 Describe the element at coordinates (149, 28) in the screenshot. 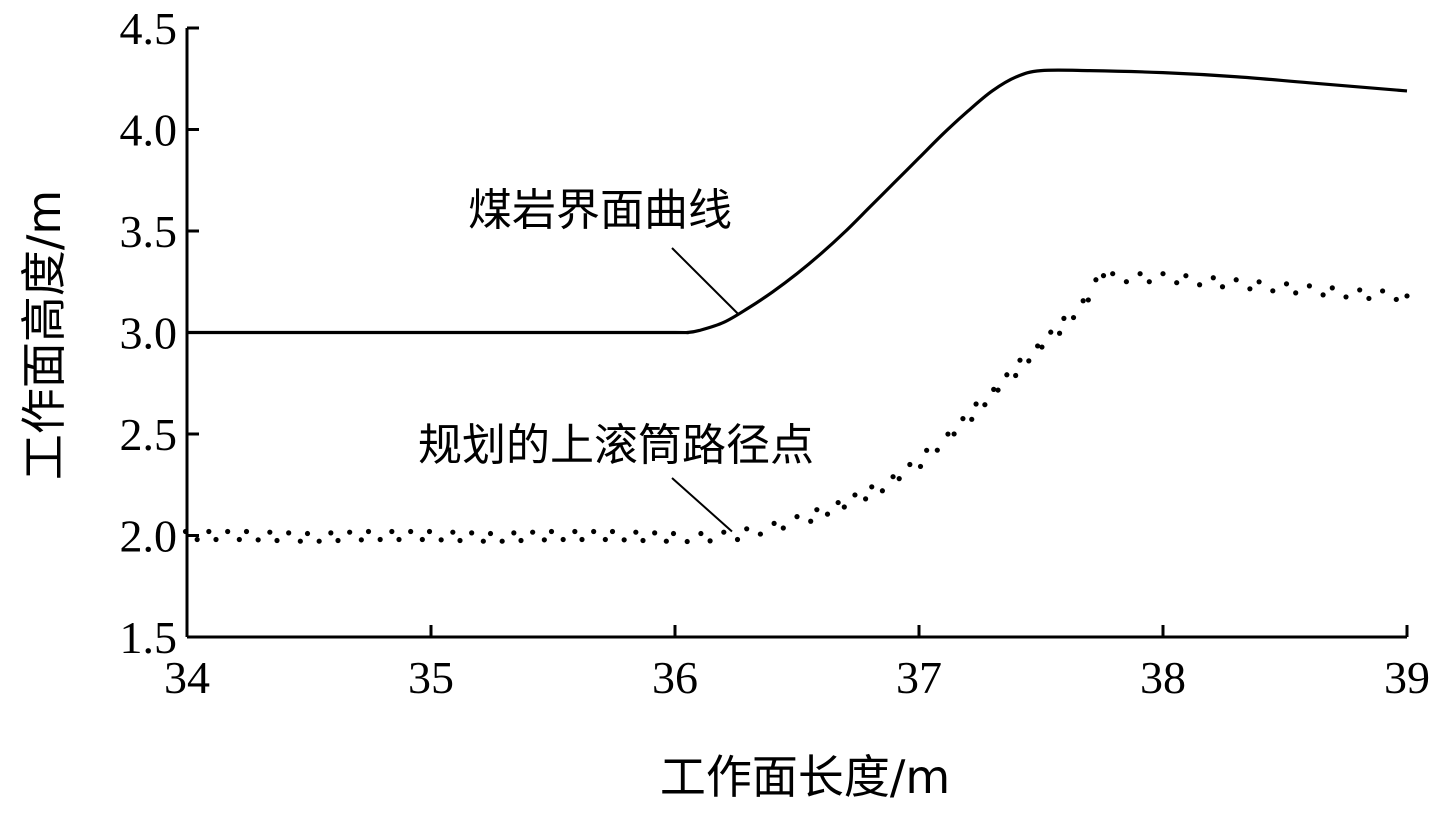

I see `y-tick-label: 4.5` at that location.